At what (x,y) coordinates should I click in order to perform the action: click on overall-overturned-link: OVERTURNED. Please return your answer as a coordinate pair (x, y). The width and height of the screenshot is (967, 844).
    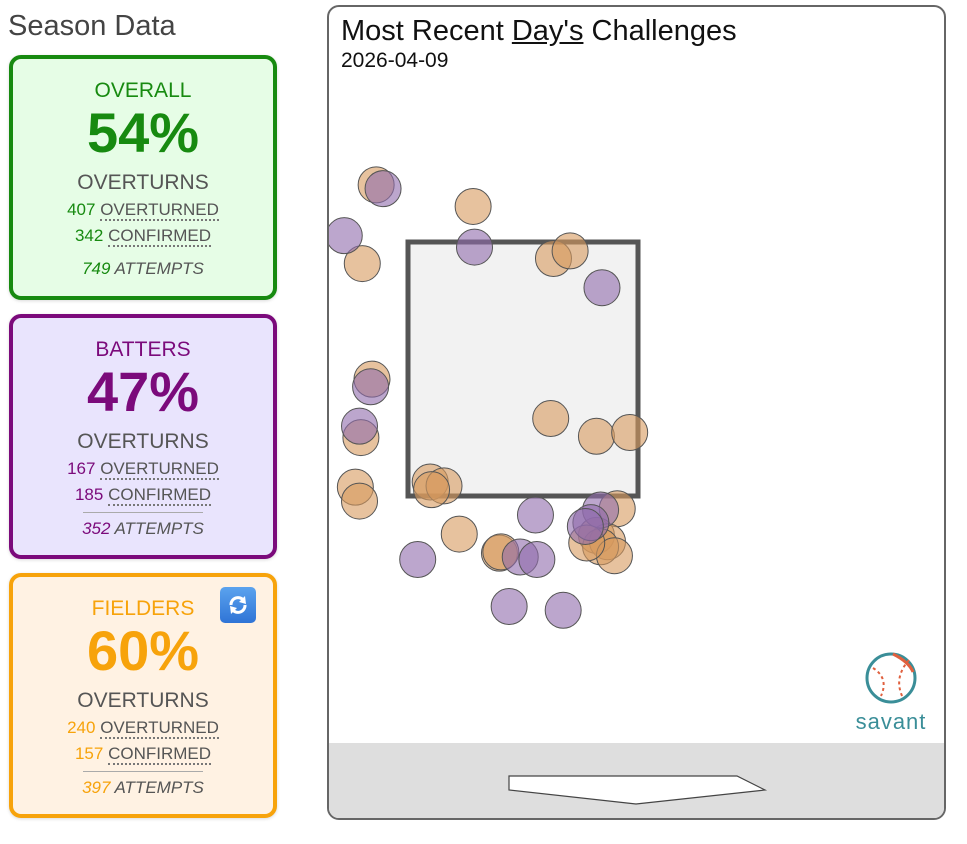
    Looking at the image, I should click on (159, 210).